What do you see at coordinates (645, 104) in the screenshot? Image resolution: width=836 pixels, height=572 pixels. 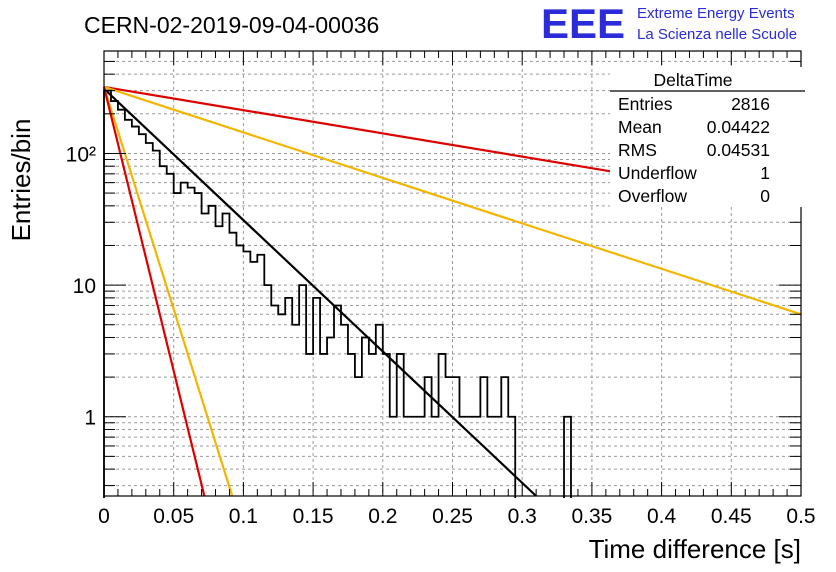 I see `stats-label-entries: Entries` at bounding box center [645, 104].